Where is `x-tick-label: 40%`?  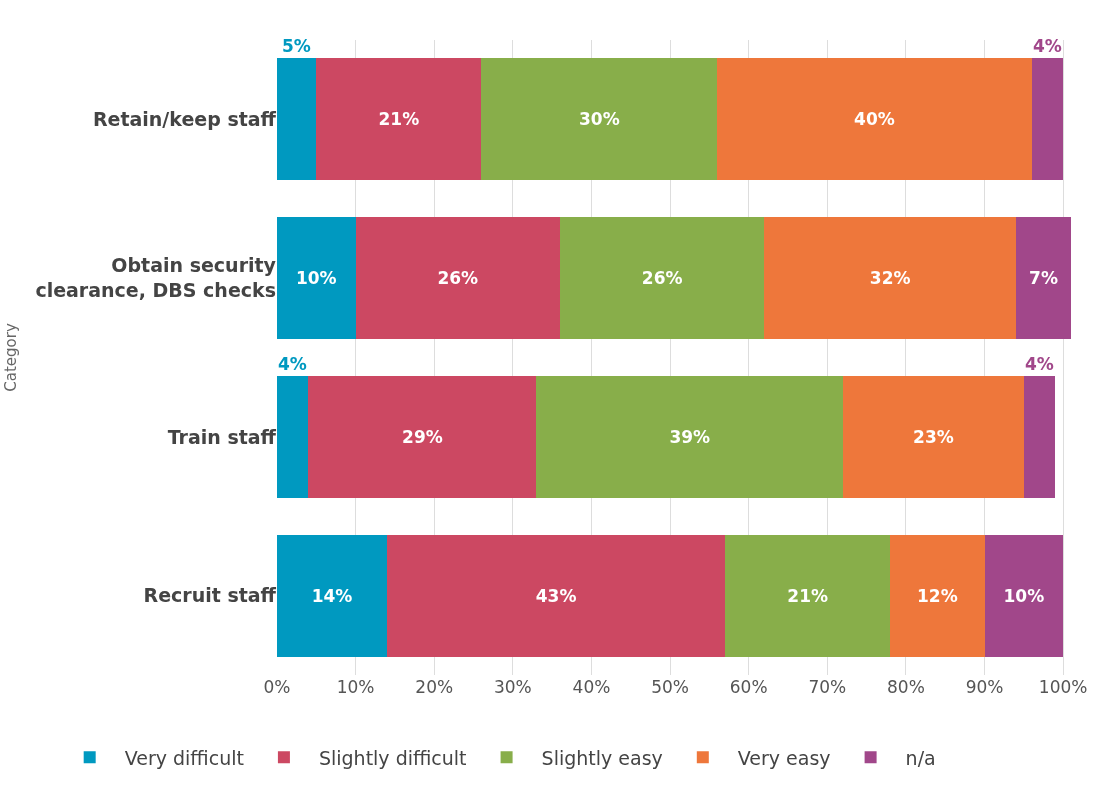 x-tick-label: 40% is located at coordinates (591, 687).